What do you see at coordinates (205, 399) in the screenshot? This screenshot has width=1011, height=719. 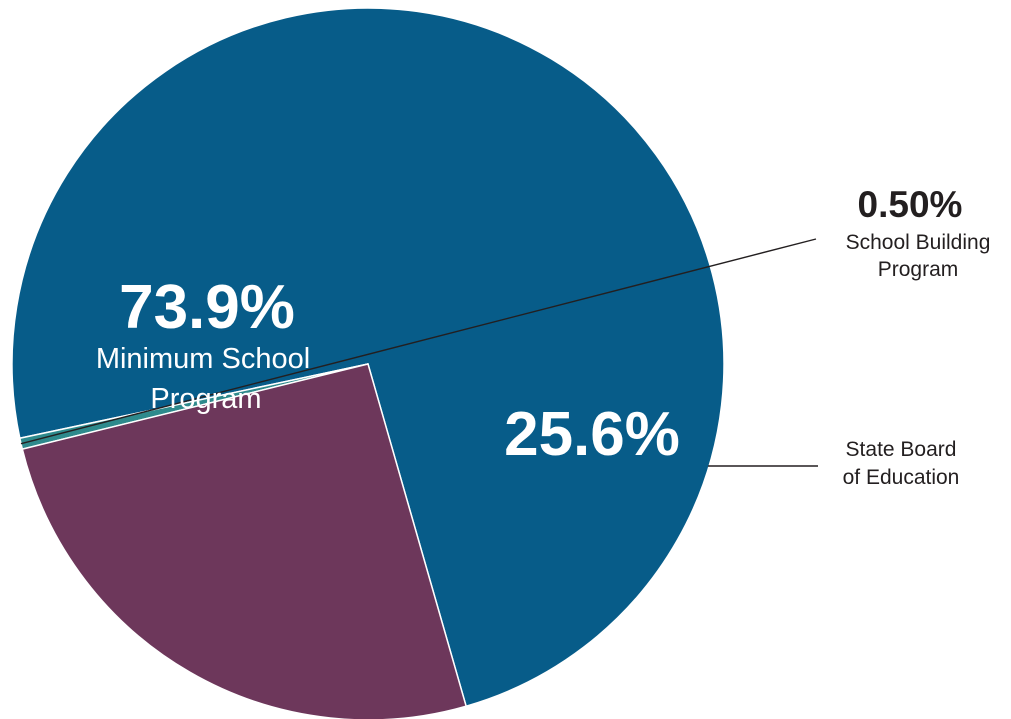 I see `slice-label-minimum-school-program-line-2: Program` at bounding box center [205, 399].